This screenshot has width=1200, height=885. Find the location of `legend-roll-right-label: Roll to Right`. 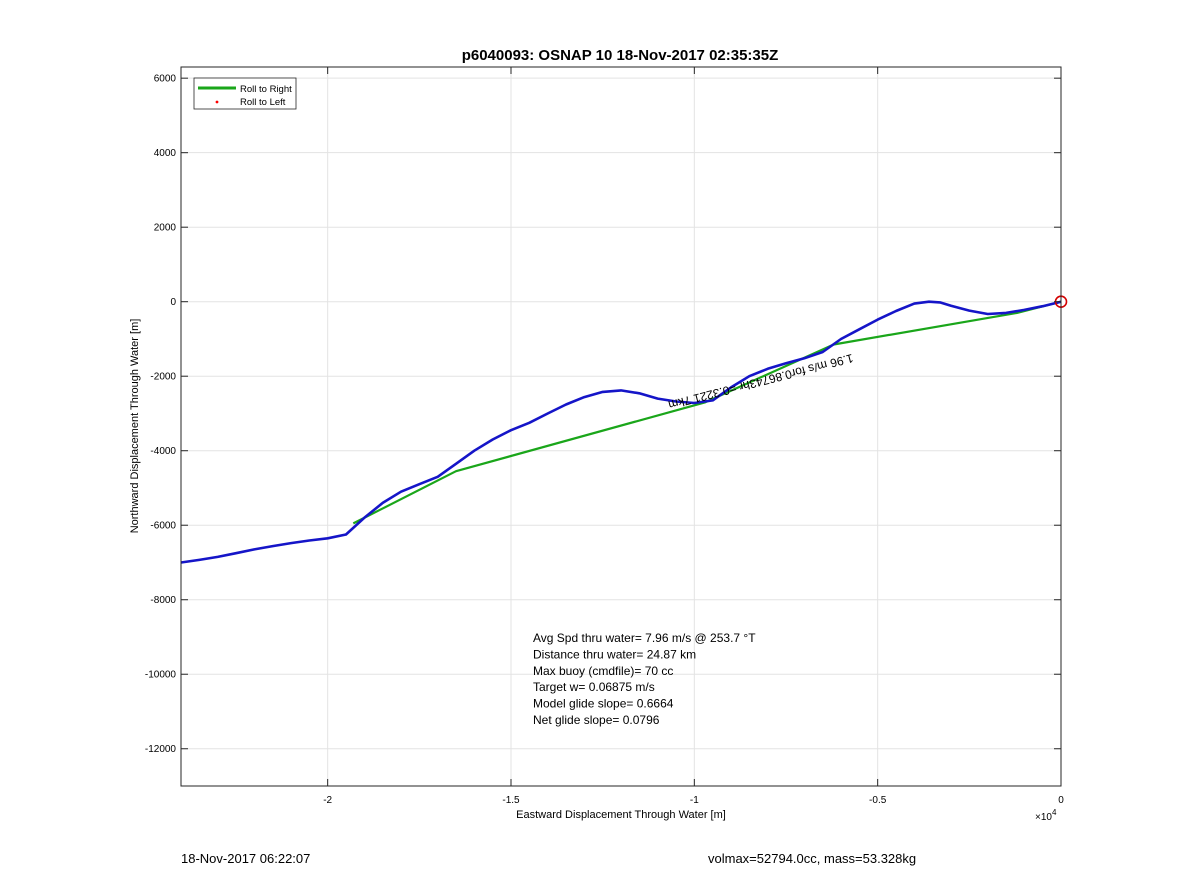

legend-roll-right-label: Roll to Right is located at coordinates (266, 89).